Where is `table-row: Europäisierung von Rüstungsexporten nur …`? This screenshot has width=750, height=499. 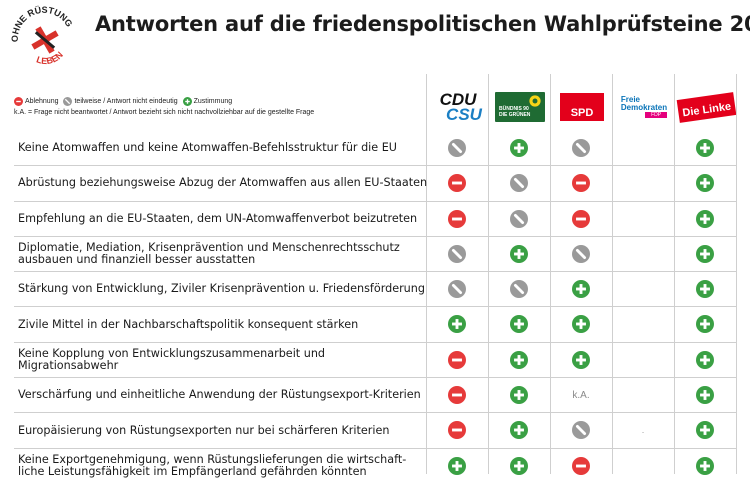 table-row: Europäisierung von Rüstungsexporten nur … is located at coordinates (375, 431).